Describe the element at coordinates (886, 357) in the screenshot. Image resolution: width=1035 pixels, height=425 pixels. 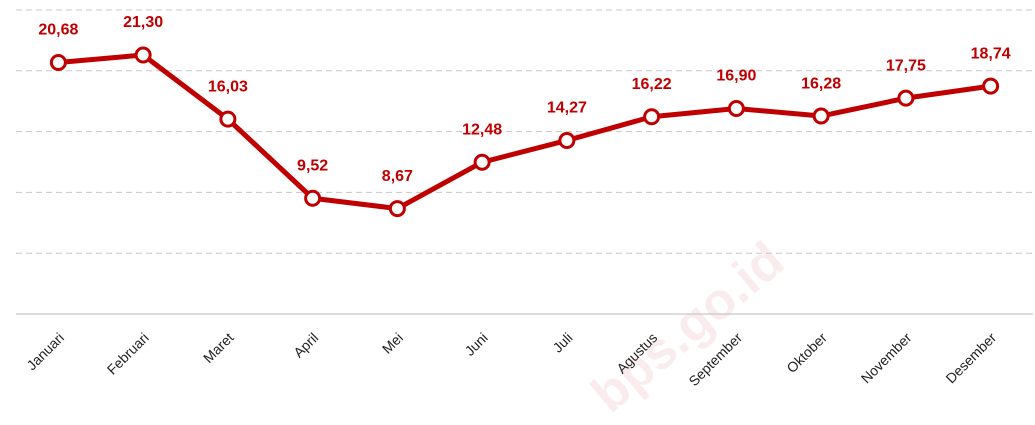
I see `x-tick-label: November` at that location.